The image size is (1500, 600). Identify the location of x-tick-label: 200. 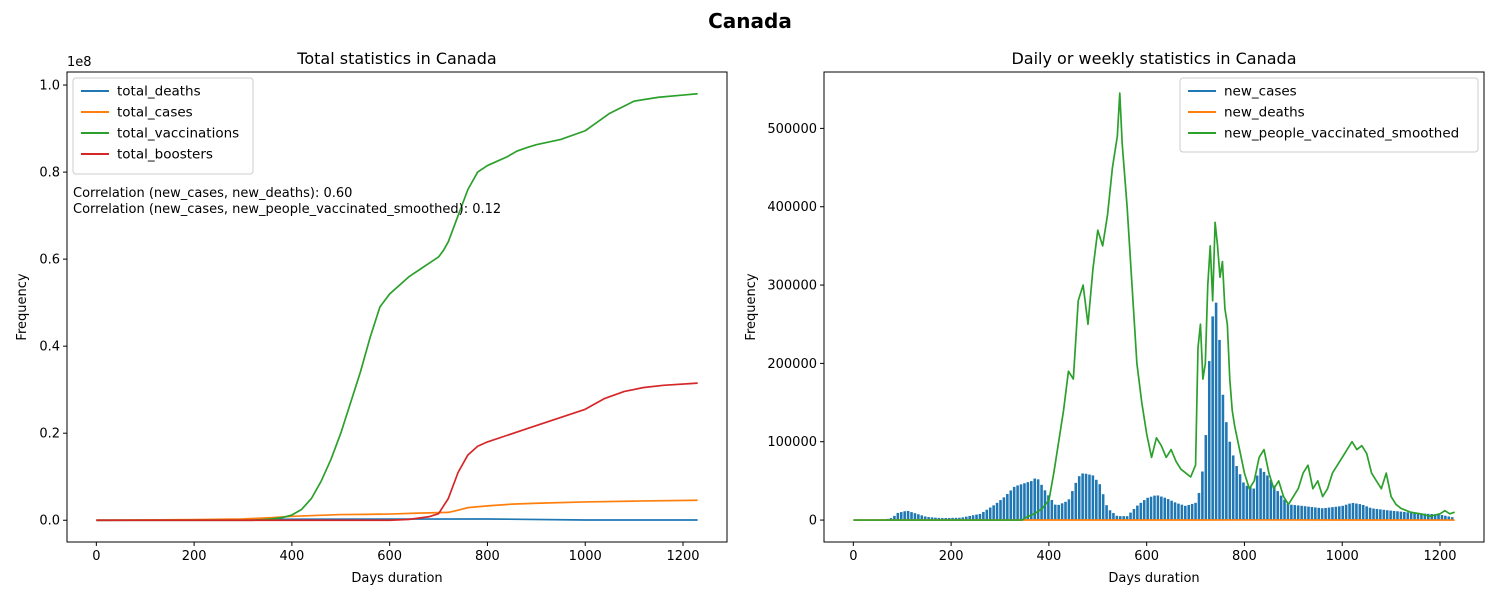
(951, 556).